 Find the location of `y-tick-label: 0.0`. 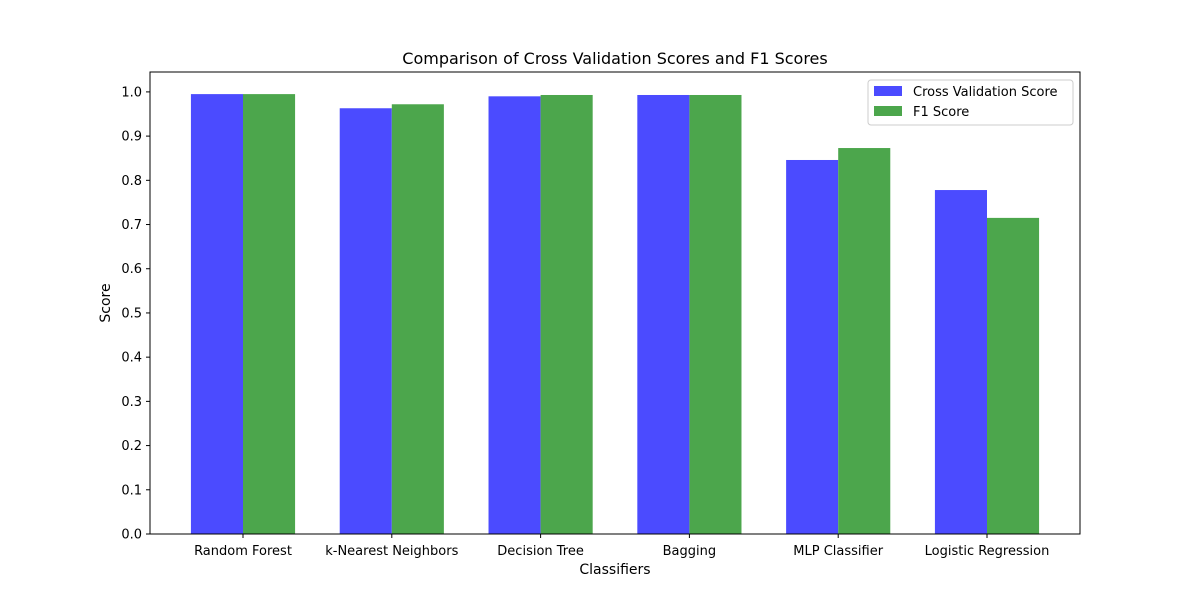

y-tick-label: 0.0 is located at coordinates (131, 535).